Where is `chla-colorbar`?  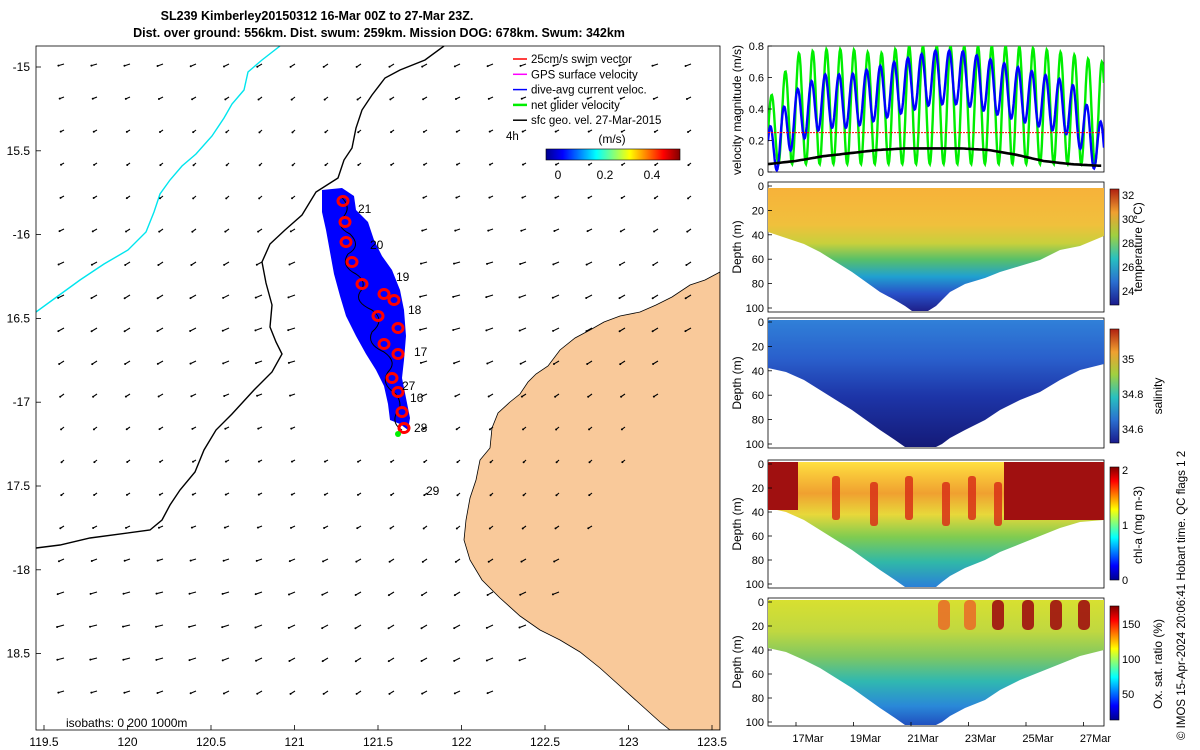 chla-colorbar is located at coordinates (1114, 523).